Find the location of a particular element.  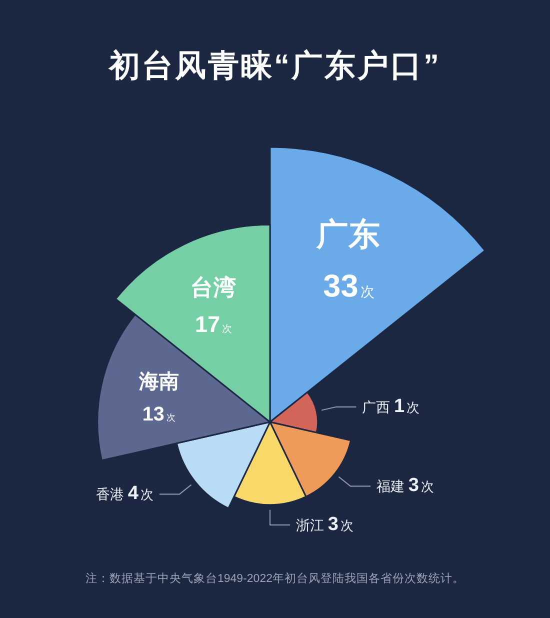

value-label: 17次 is located at coordinates (213, 323).